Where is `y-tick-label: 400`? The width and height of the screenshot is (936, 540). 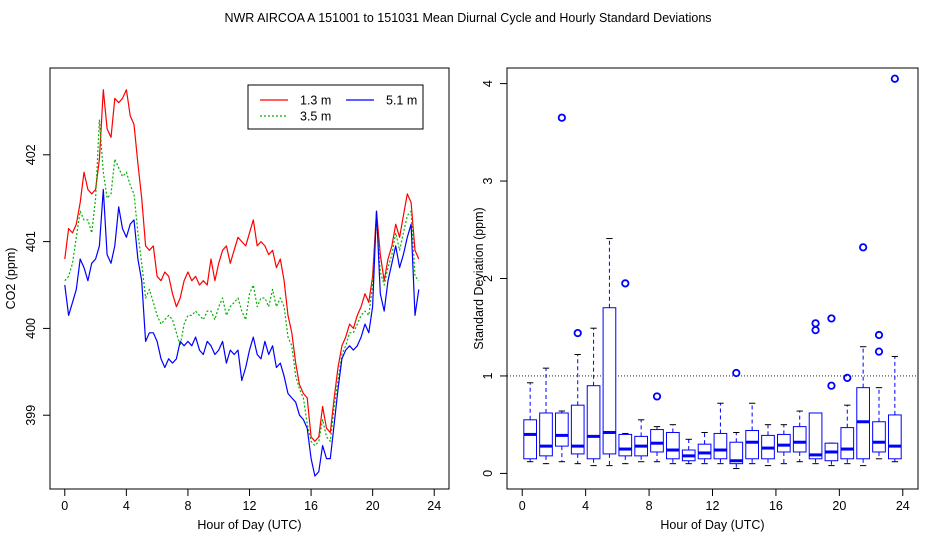 y-tick-label: 400 is located at coordinates (31, 328).